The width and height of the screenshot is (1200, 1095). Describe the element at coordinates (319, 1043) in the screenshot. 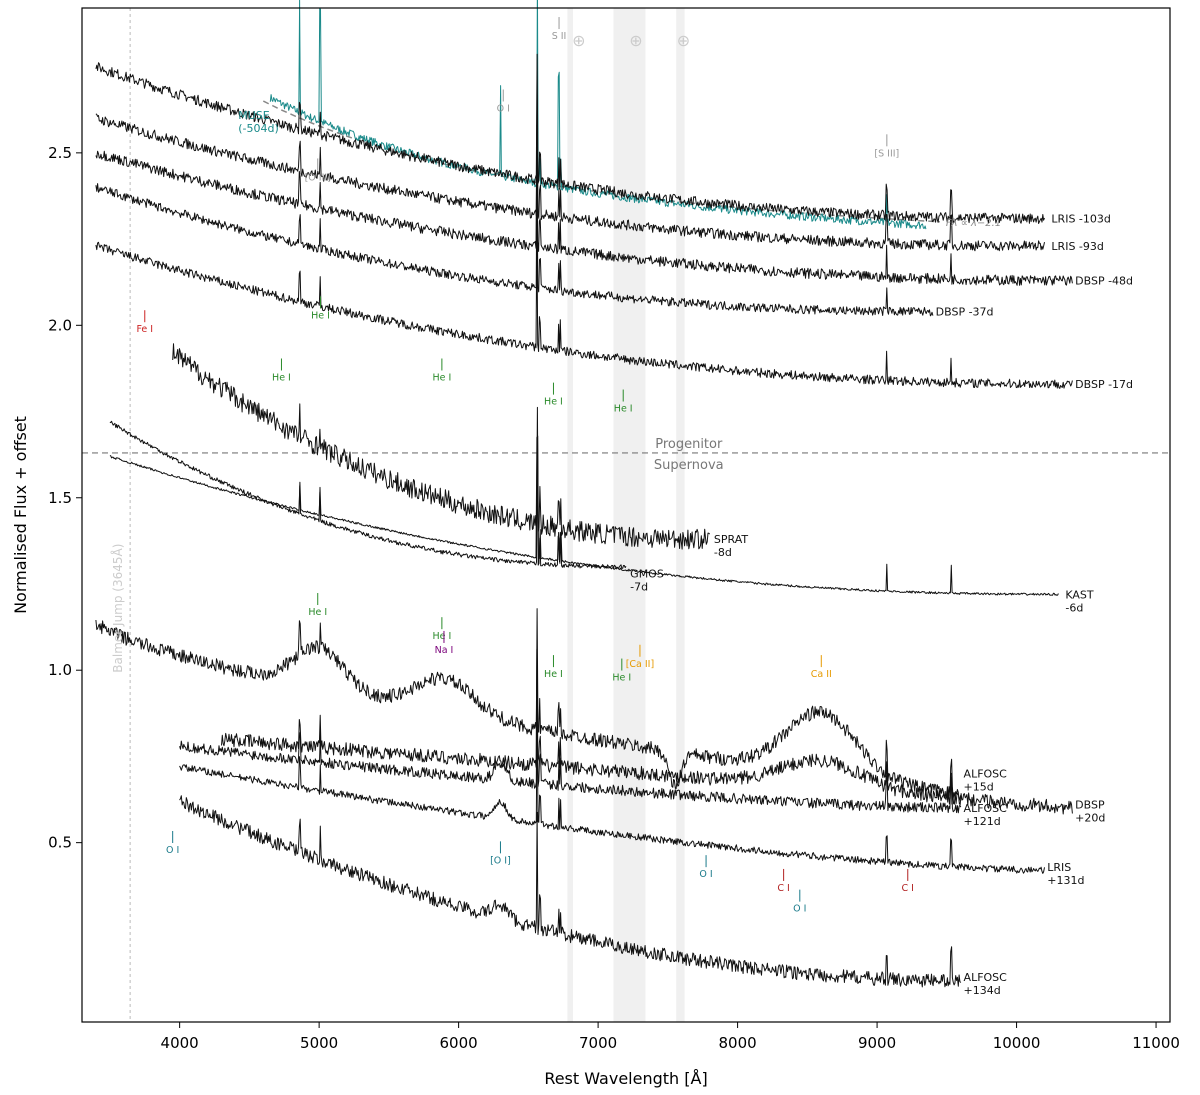

I see `x-tick-label-1: 5000` at that location.